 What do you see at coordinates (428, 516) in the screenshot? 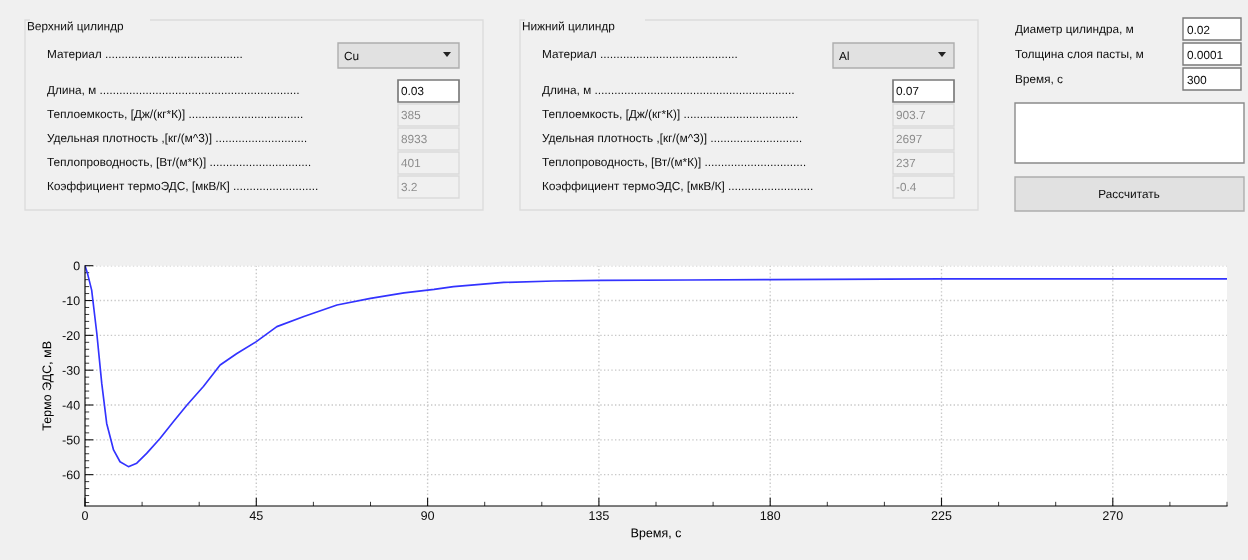
I see `x-tick-label: 90` at bounding box center [428, 516].